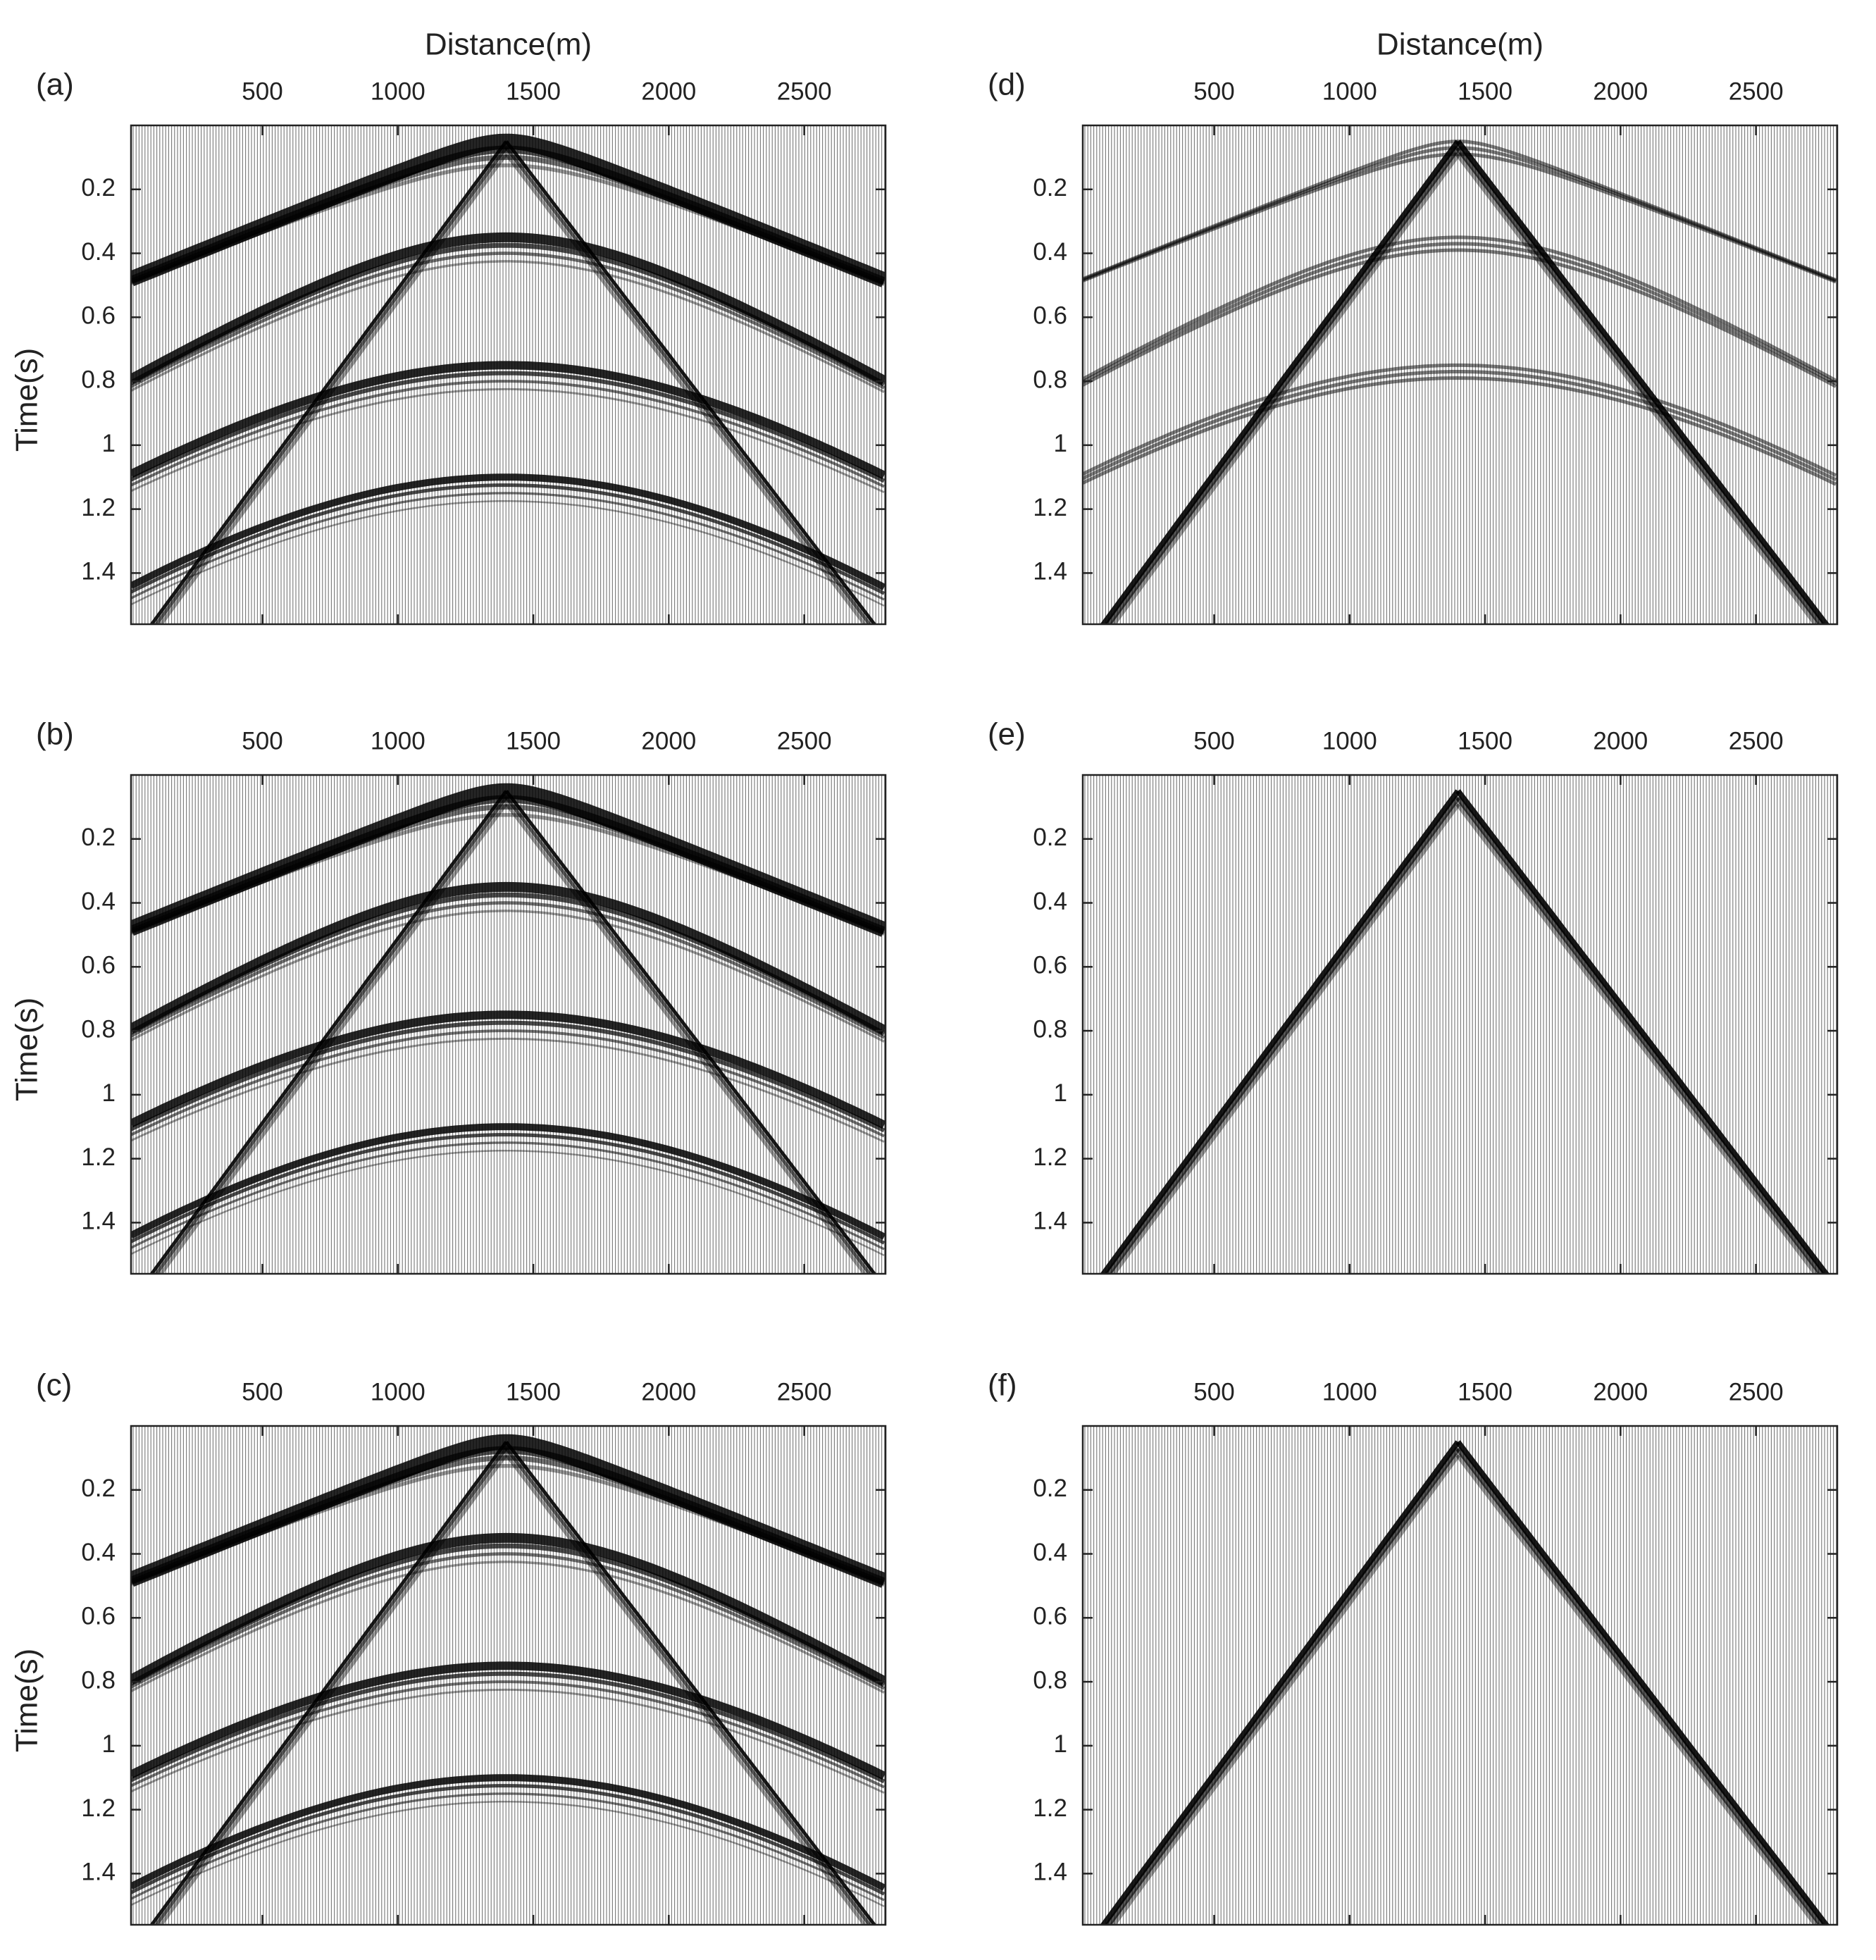  What do you see at coordinates (54, 1385) in the screenshot?
I see `panel-label: (c)` at bounding box center [54, 1385].